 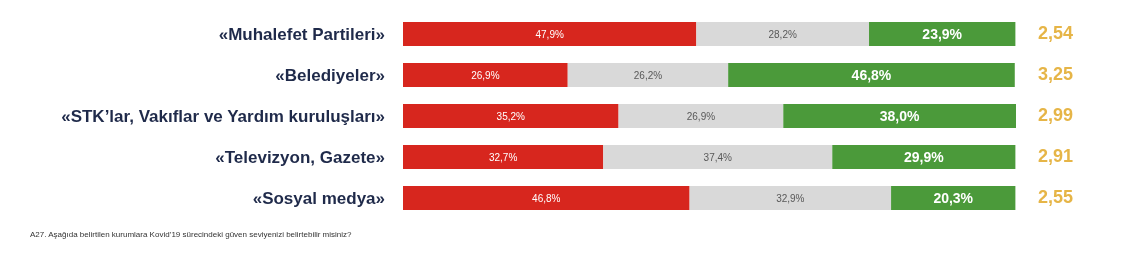 What do you see at coordinates (1056, 197) in the screenshot?
I see `text: 2,55` at bounding box center [1056, 197].